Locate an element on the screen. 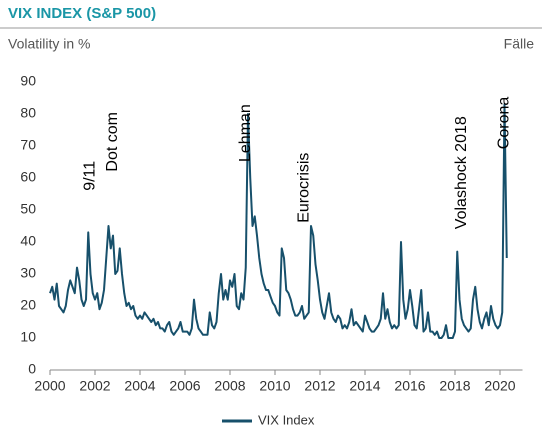 Image resolution: width=542 pixels, height=438 pixels. x-tick-label: 2014 is located at coordinates (364, 386).